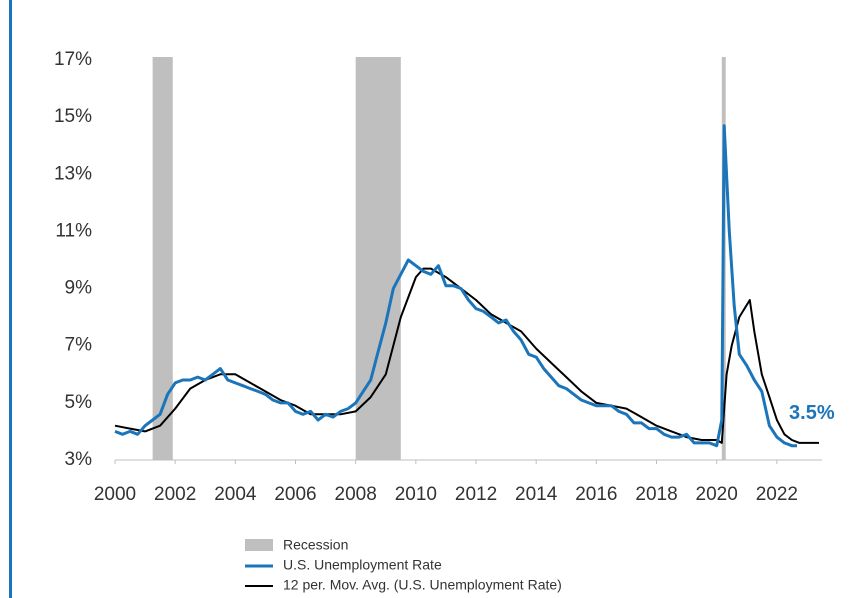 The image size is (856, 598). Describe the element at coordinates (656, 494) in the screenshot. I see `x-tick-label: 2018` at that location.